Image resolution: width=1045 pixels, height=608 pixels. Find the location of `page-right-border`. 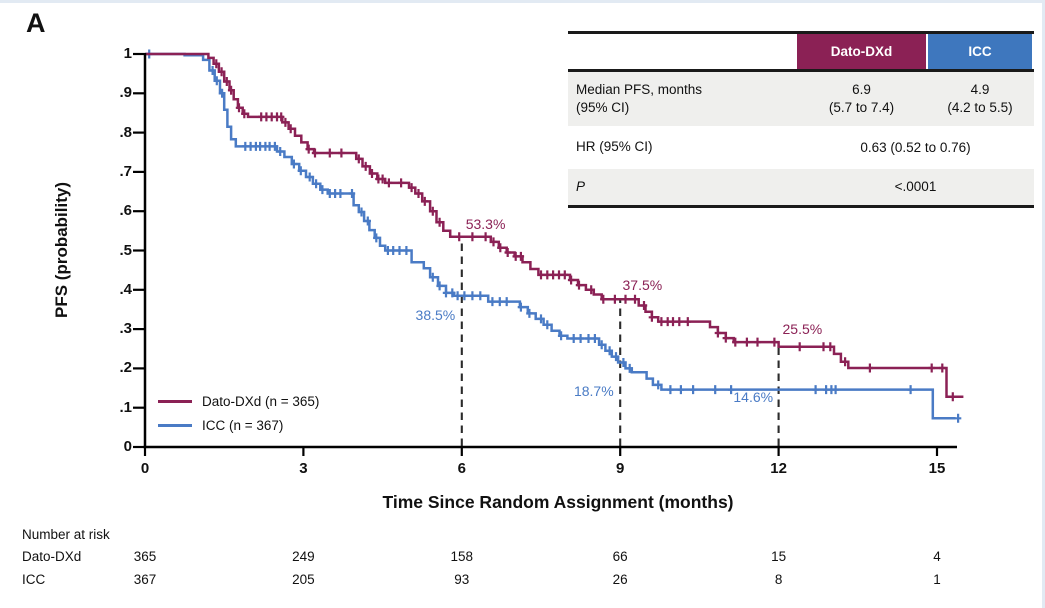

page-right-border is located at coordinates (1043, 304).